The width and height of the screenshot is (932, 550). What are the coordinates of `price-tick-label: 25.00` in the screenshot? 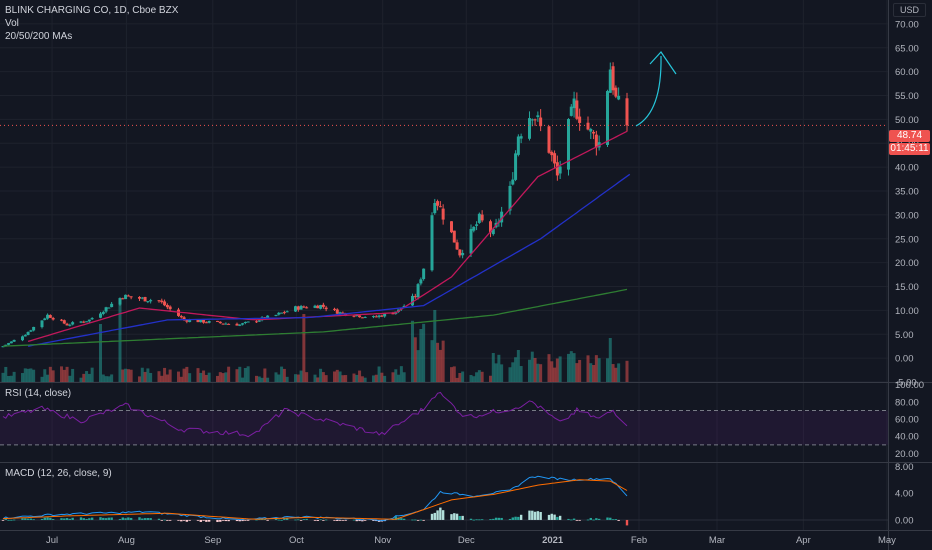 It's located at (907, 239).